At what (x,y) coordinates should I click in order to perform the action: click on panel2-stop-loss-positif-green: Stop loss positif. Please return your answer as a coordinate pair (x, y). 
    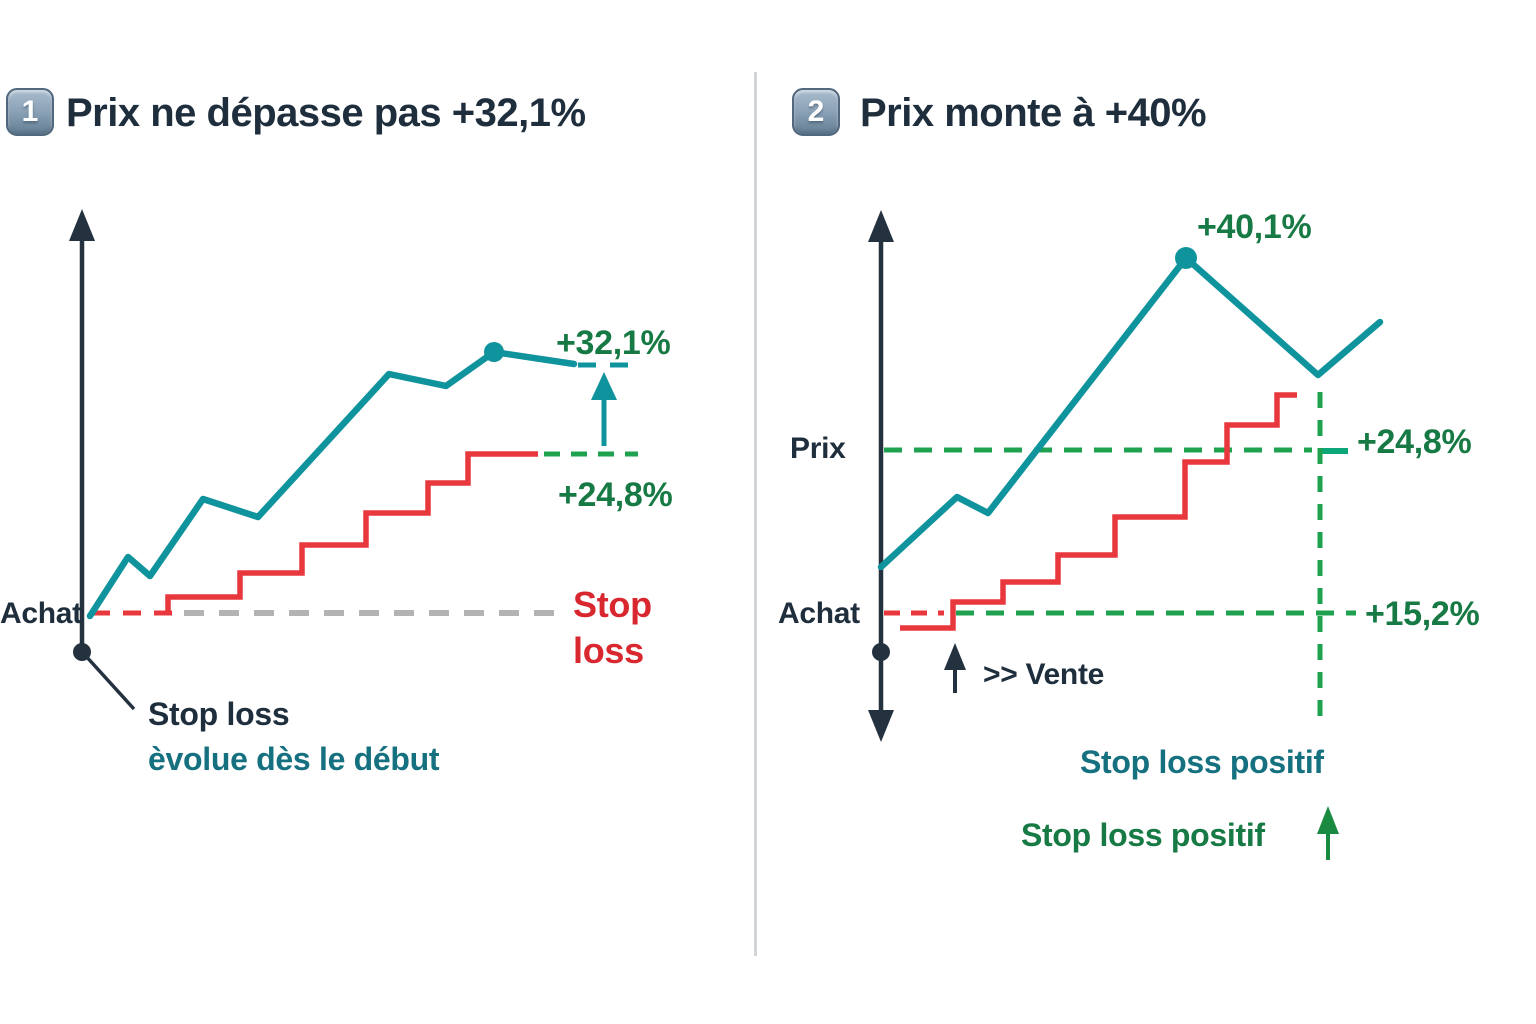
    Looking at the image, I should click on (1143, 835).